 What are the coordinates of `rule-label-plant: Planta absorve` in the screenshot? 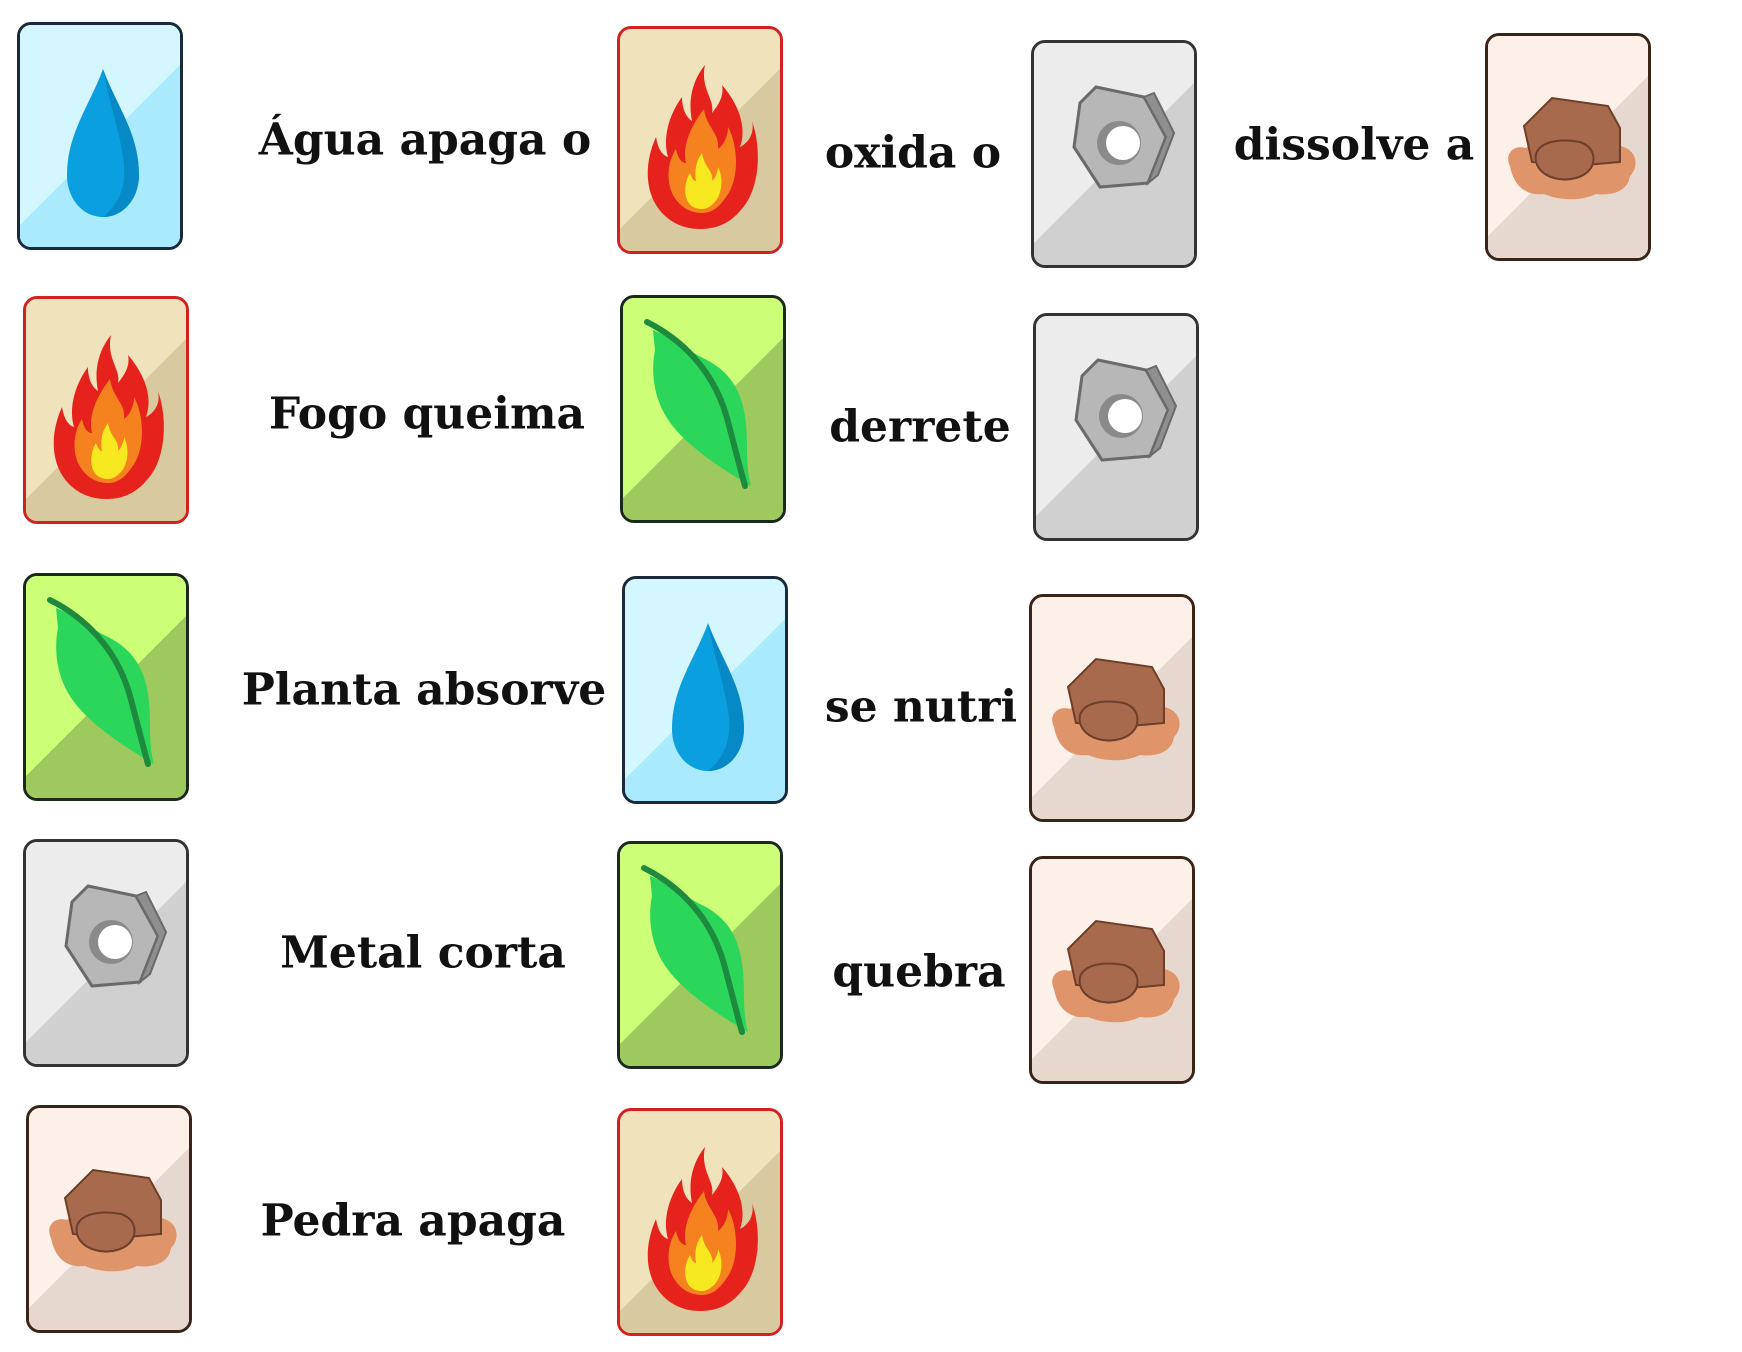 It's located at (424, 690).